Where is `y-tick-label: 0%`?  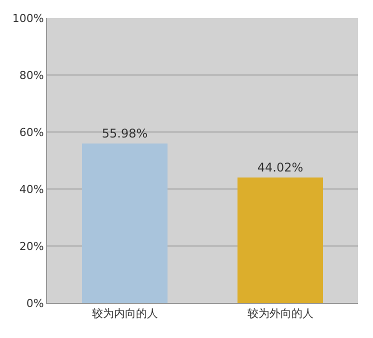 y-tick-label: 0% is located at coordinates (35, 303).